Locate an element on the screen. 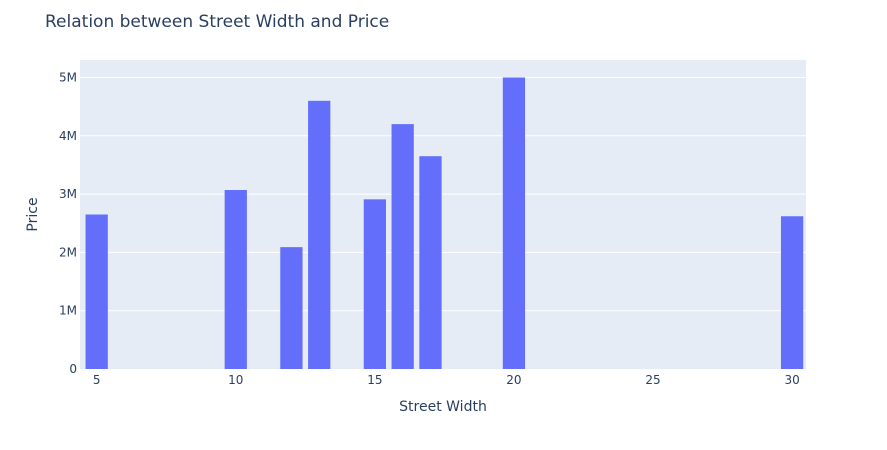 The image size is (887, 450). x-tick-label: 15 is located at coordinates (374, 380).